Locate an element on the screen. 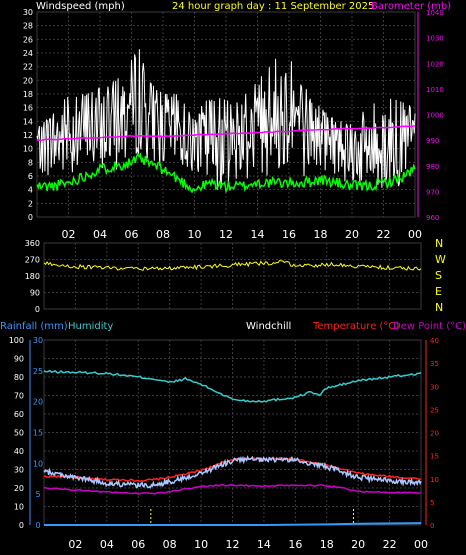 The image size is (466, 555). humidity-tick-label: 80 is located at coordinates (19, 377).